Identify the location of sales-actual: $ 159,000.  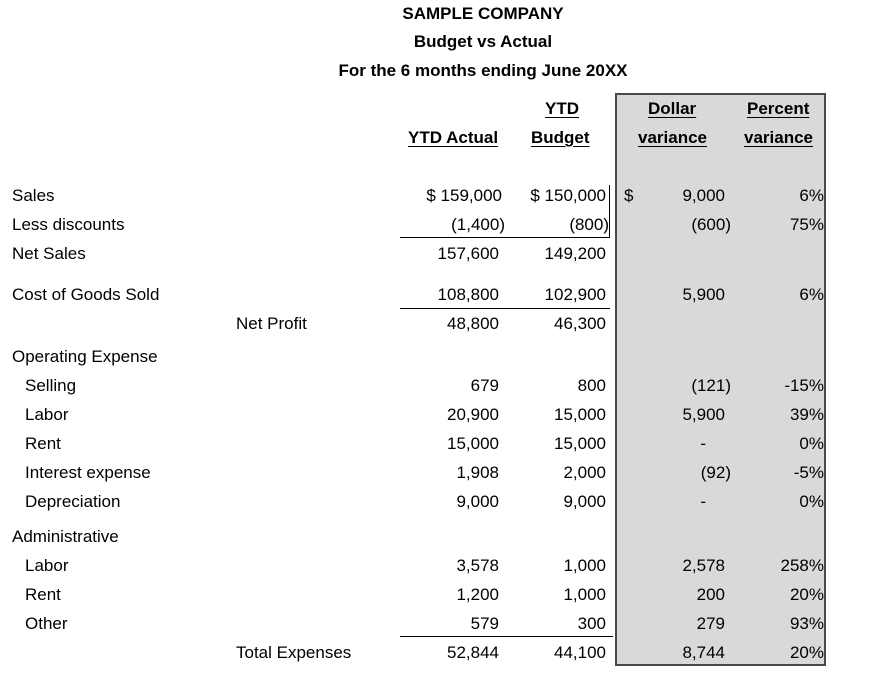
(464, 195).